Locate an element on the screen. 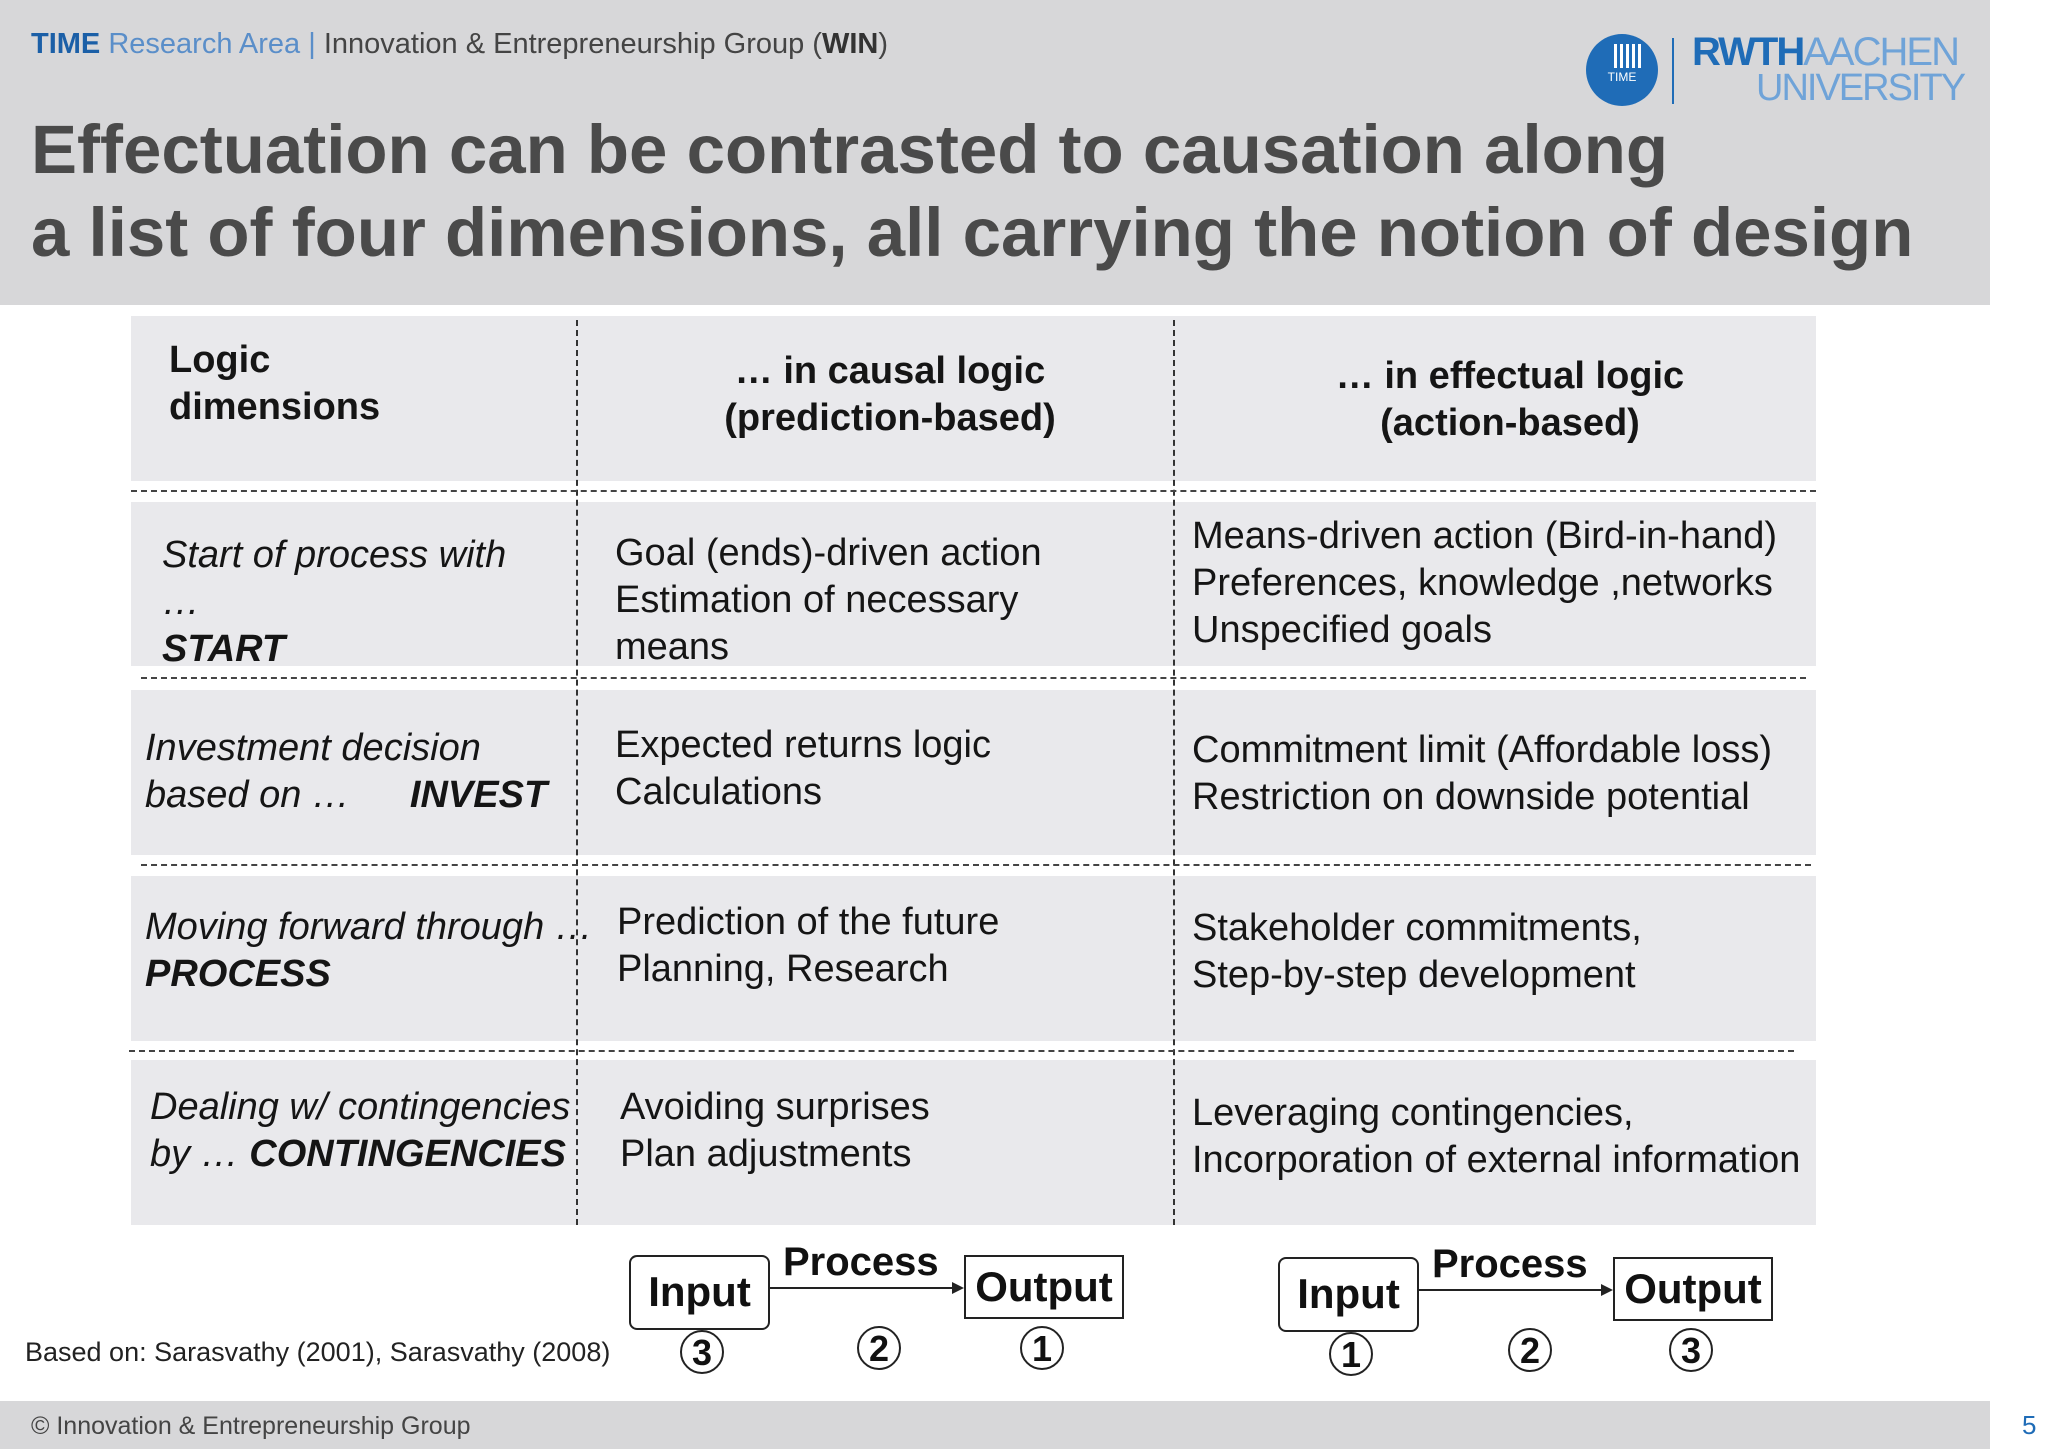  row-start-band is located at coordinates (973, 584).